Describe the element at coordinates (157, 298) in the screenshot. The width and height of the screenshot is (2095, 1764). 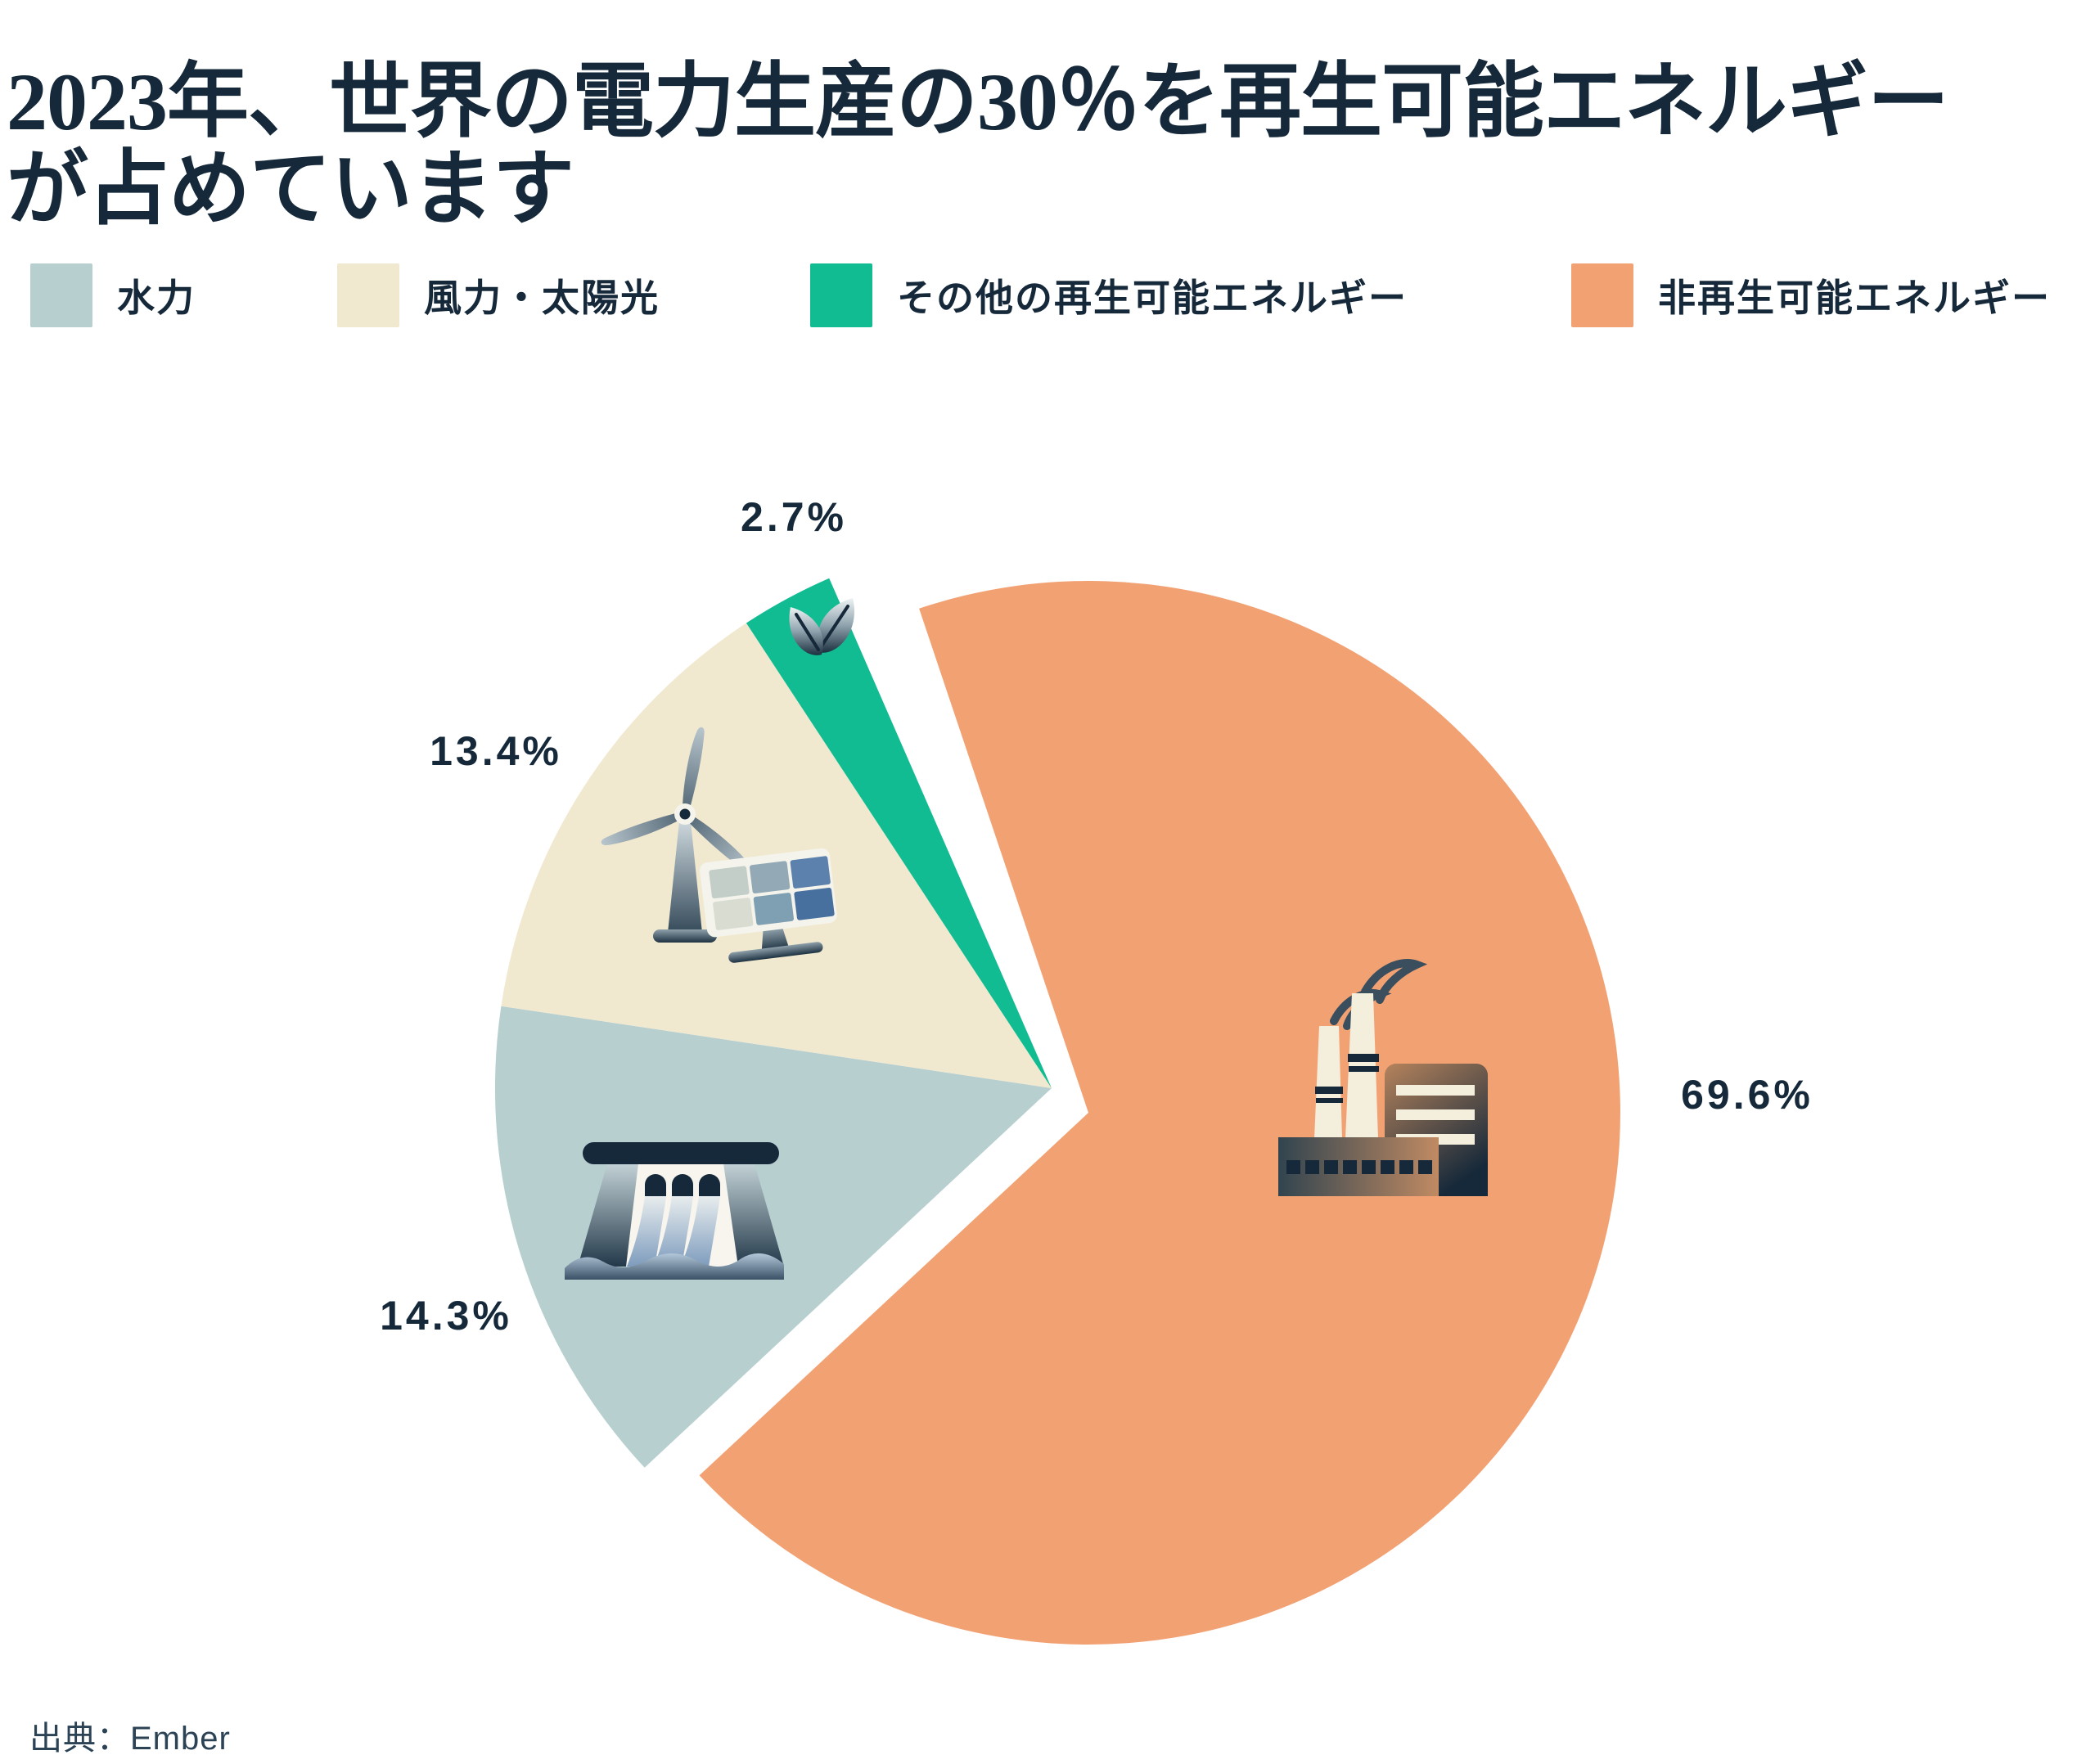
I see `legend-label-hydro: 水力` at that location.